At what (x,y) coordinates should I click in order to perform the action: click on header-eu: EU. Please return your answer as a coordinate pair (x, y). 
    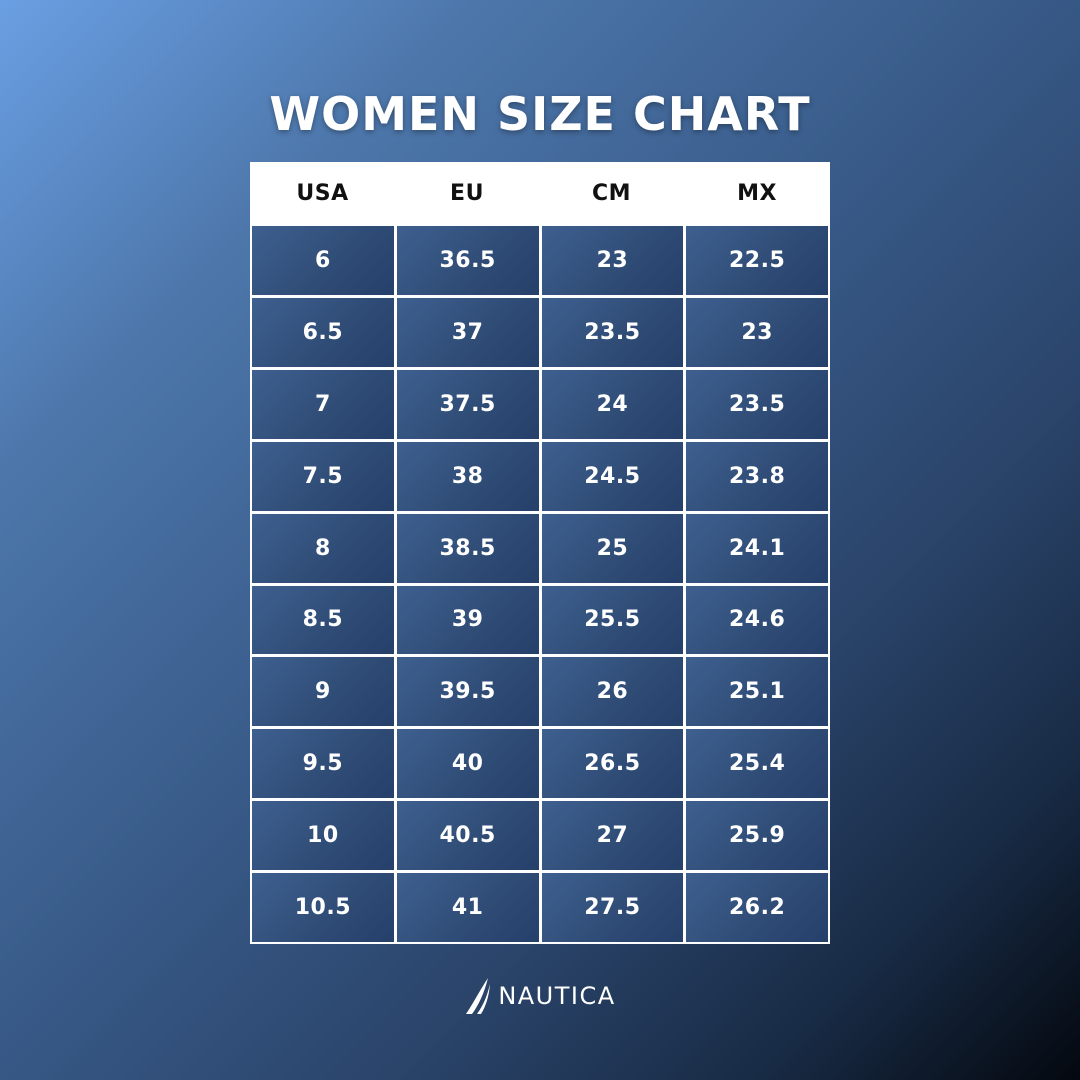
    Looking at the image, I should click on (467, 193).